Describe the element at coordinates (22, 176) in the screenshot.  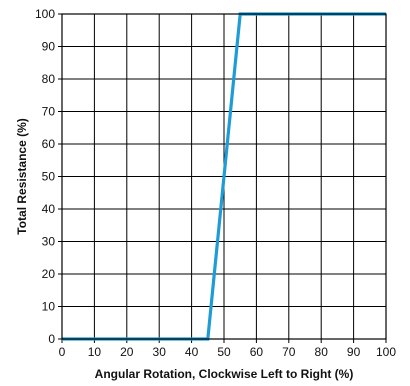
I see `y-axis-title: Total Resistance (%)` at that location.